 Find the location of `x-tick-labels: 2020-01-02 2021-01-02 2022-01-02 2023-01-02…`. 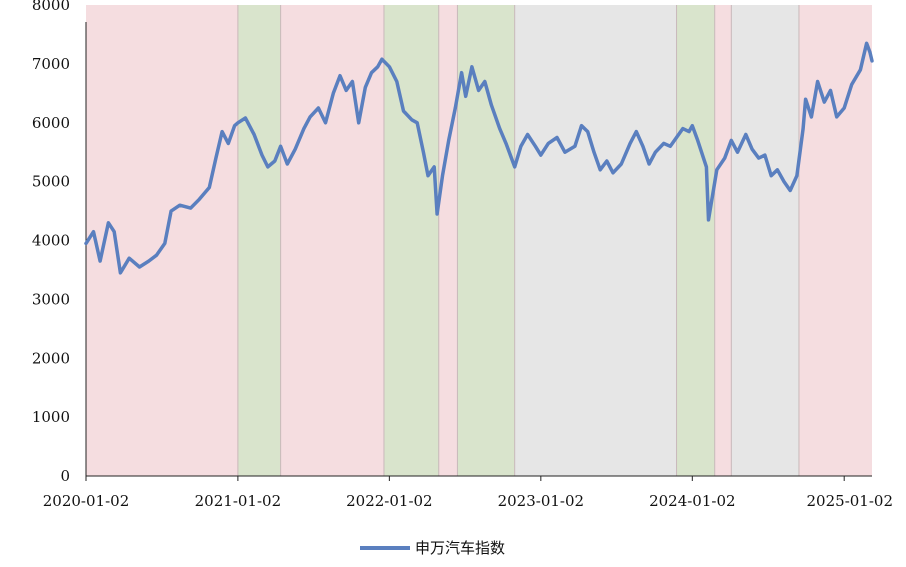

x-tick-labels: 2020-01-02 2021-01-02 2022-01-02 2023-01-02… is located at coordinates (468, 493).